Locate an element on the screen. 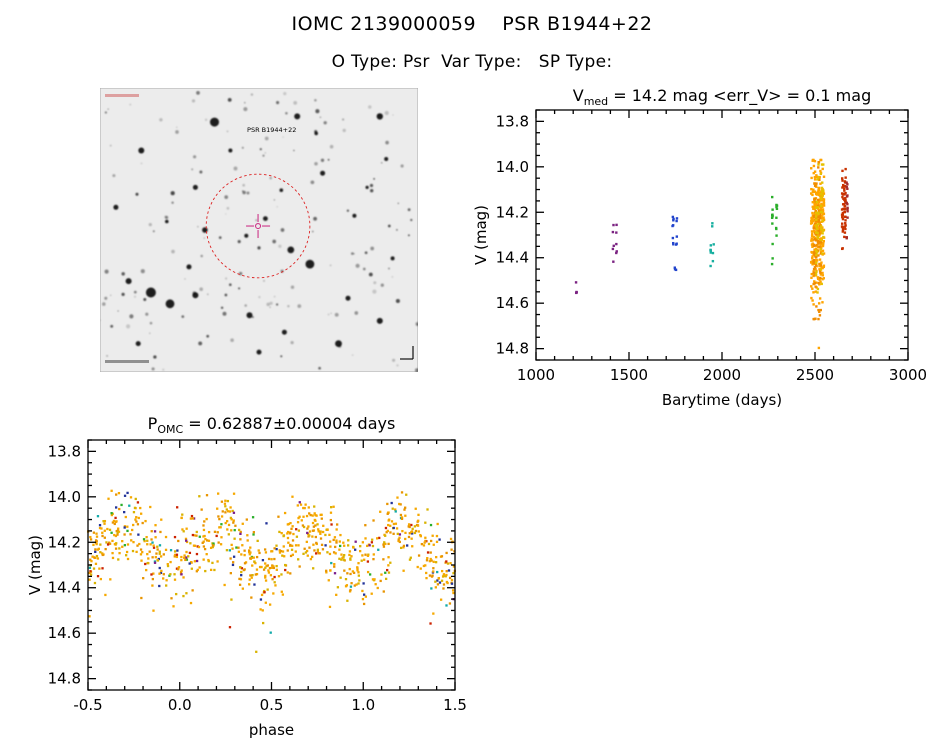  lightcurve-title: Vmed = 14.2 mag <err_V> = 0.1 mag is located at coordinates (722, 97).